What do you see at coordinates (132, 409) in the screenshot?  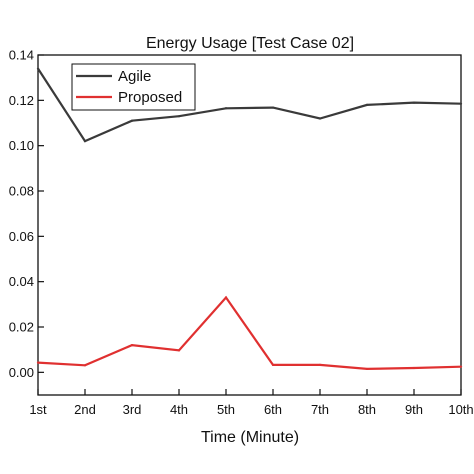 I see `x-tick-label: 3rd` at bounding box center [132, 409].